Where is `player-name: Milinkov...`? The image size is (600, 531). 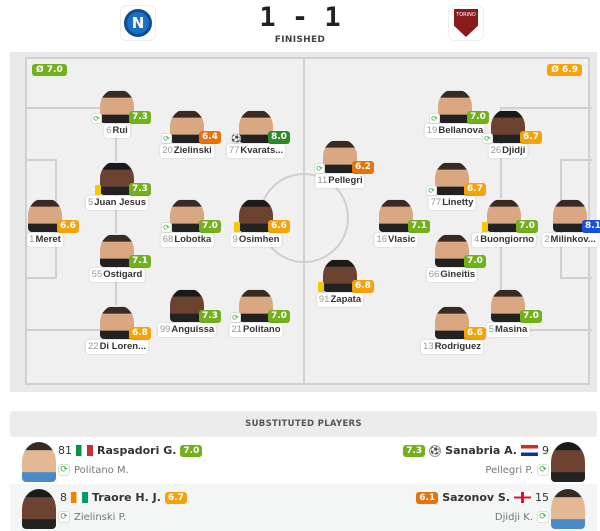
player-name: Milinkov... is located at coordinates (573, 239).